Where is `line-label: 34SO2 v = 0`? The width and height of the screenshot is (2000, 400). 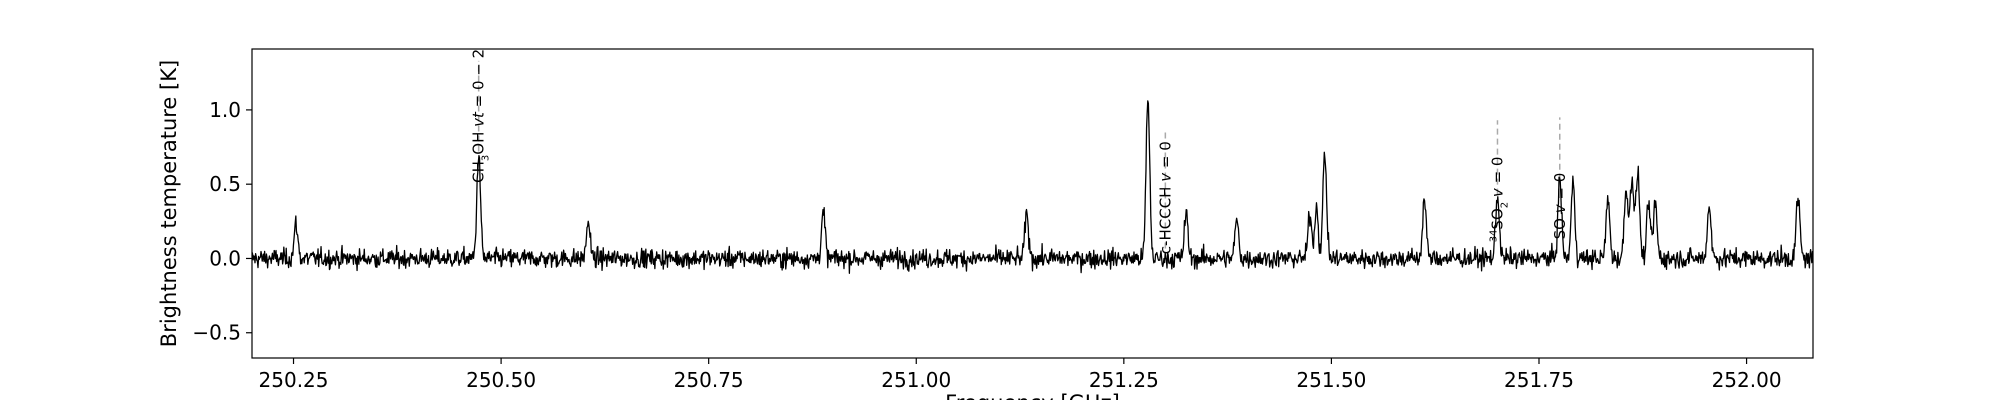
line-label: 34SO2 v = 0 is located at coordinates (1499, 200).